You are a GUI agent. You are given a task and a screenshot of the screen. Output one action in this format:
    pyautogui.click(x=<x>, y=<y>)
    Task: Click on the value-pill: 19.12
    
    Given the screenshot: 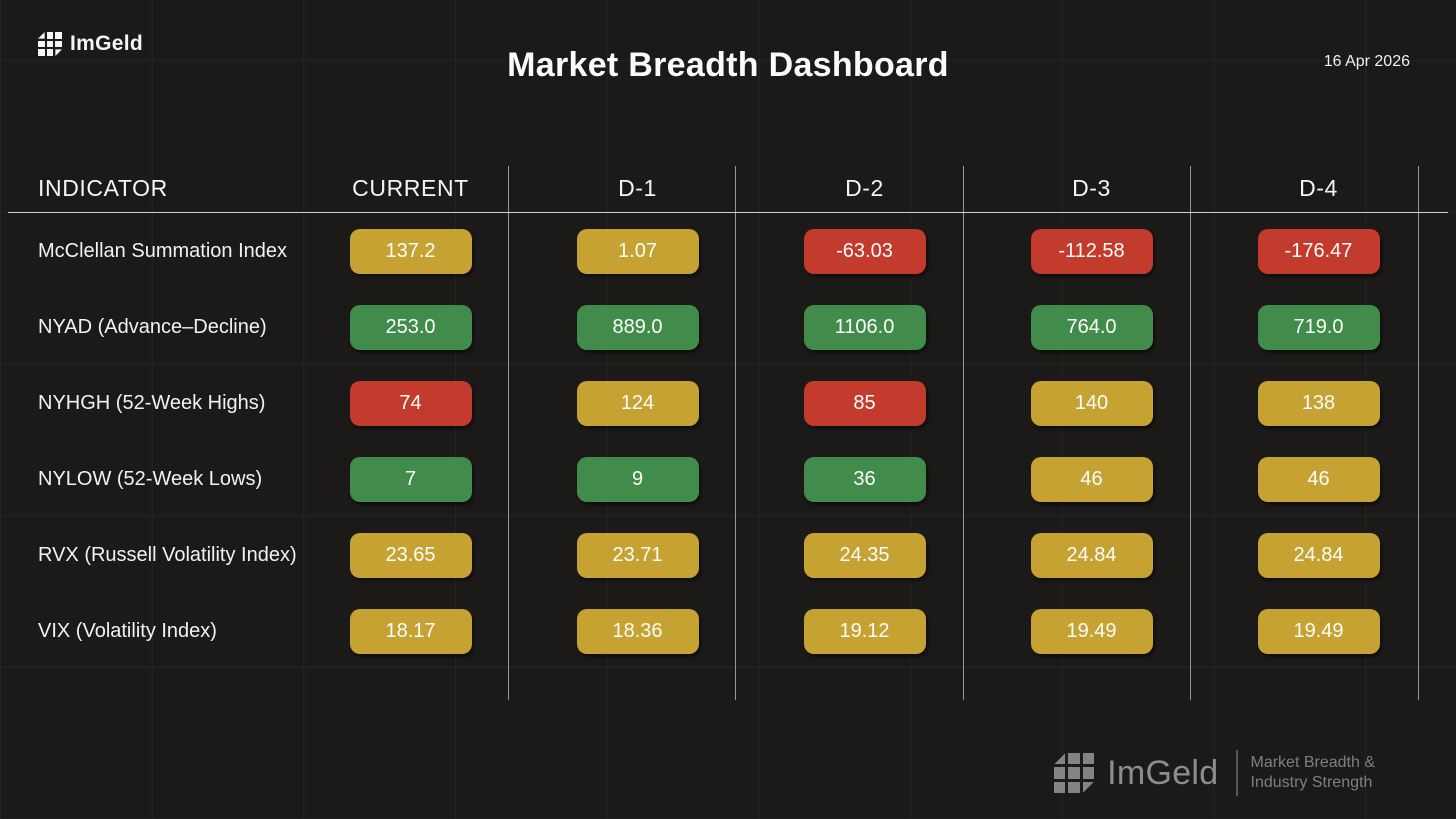 What is the action you would take?
    pyautogui.click(x=864, y=631)
    